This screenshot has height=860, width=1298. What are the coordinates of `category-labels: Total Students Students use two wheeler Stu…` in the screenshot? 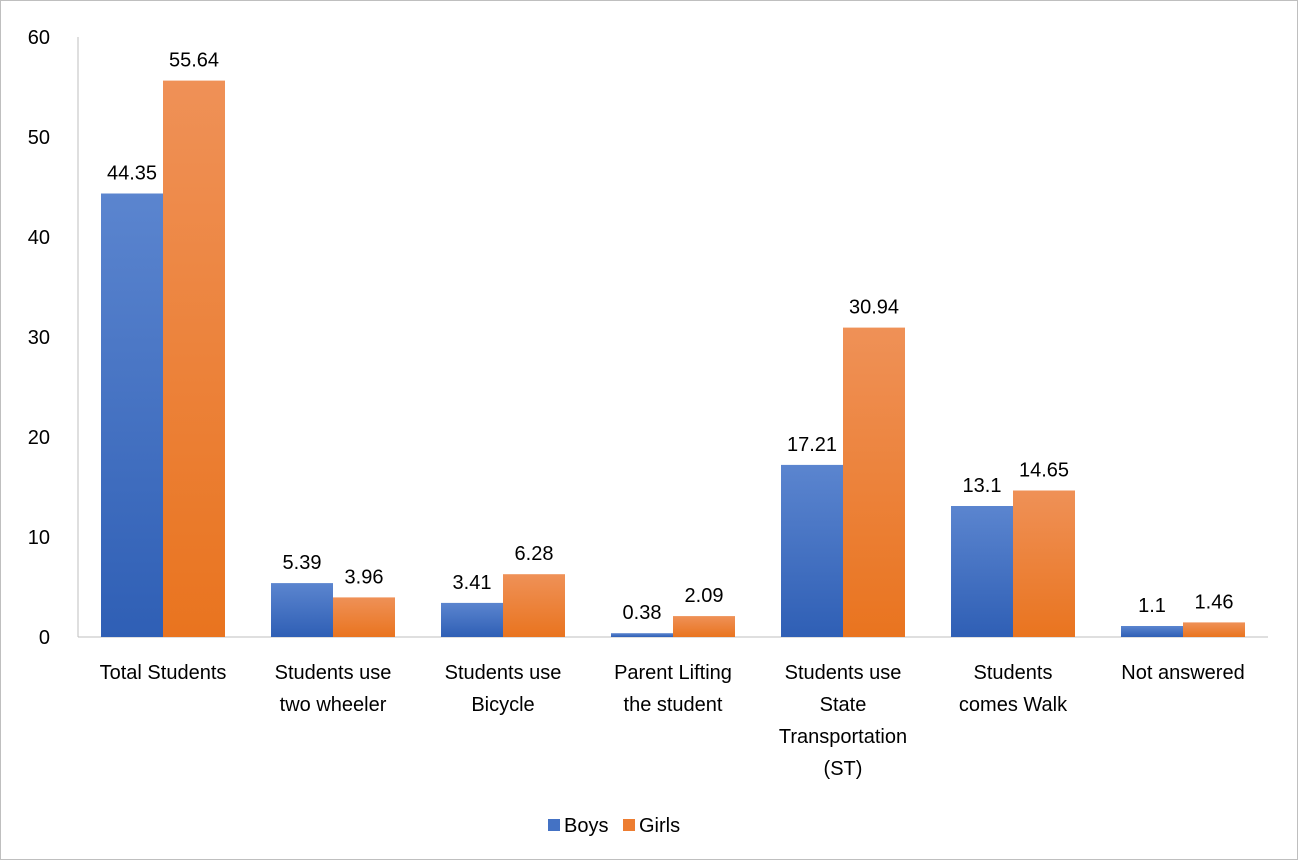 It's located at (672, 721).